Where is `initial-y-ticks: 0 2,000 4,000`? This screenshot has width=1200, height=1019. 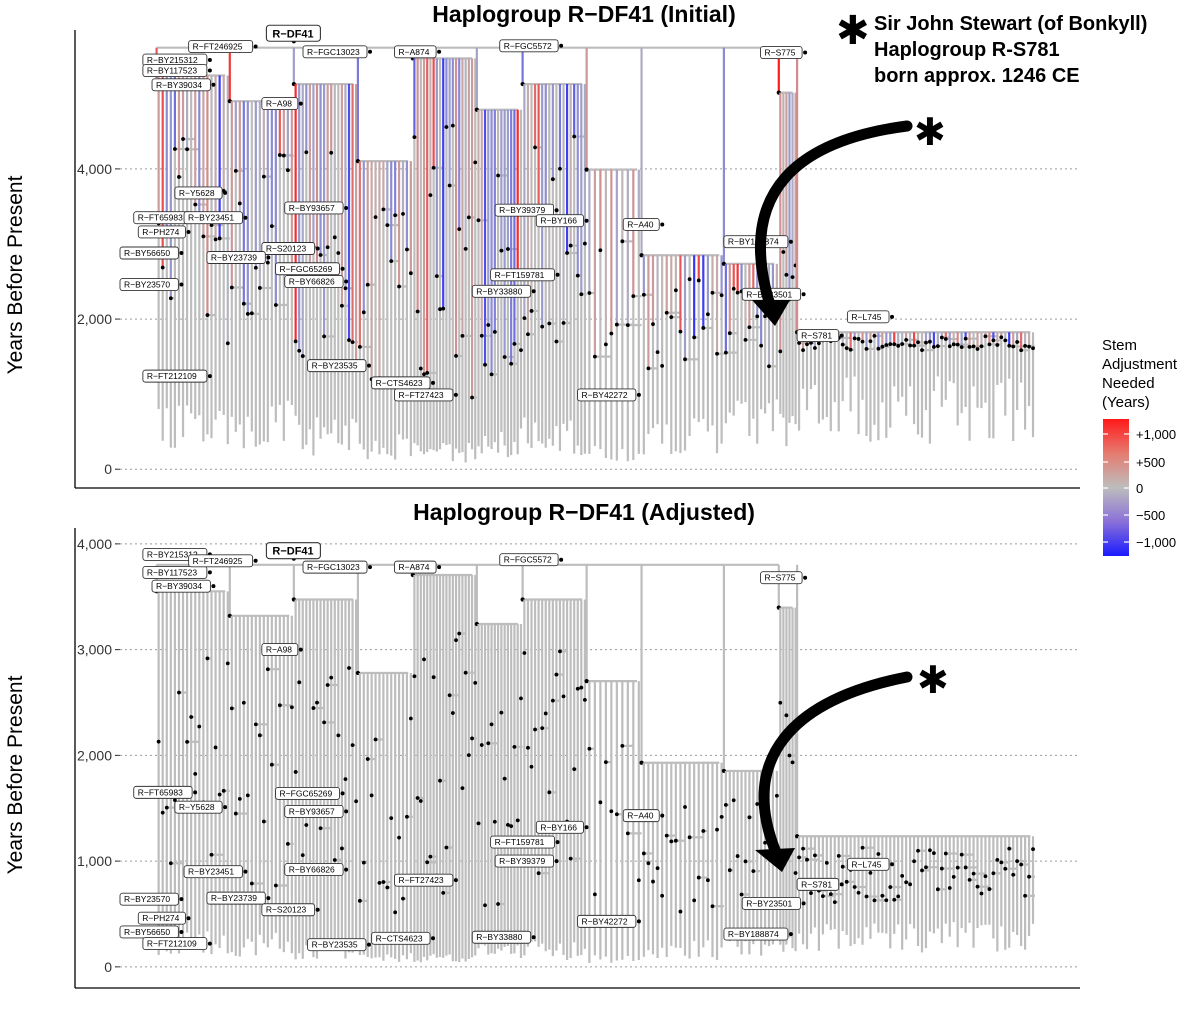 initial-y-ticks: 0 2,000 4,000 is located at coordinates (98, 319).